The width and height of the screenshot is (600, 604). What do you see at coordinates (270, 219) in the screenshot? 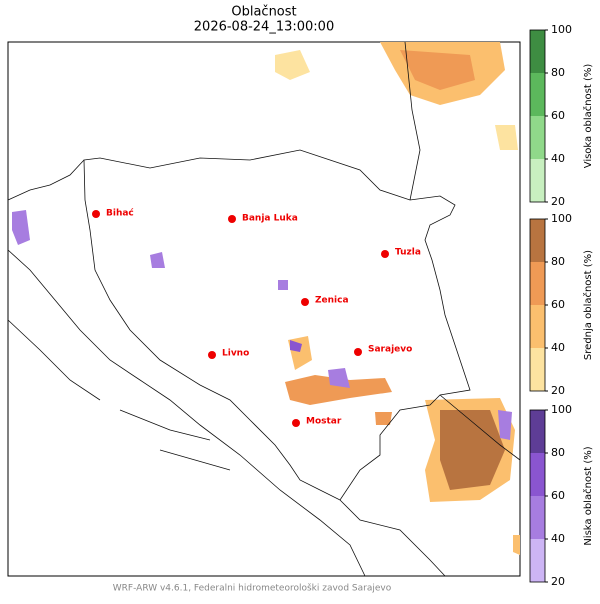
I see `city-label: Banja Luka` at bounding box center [270, 219].